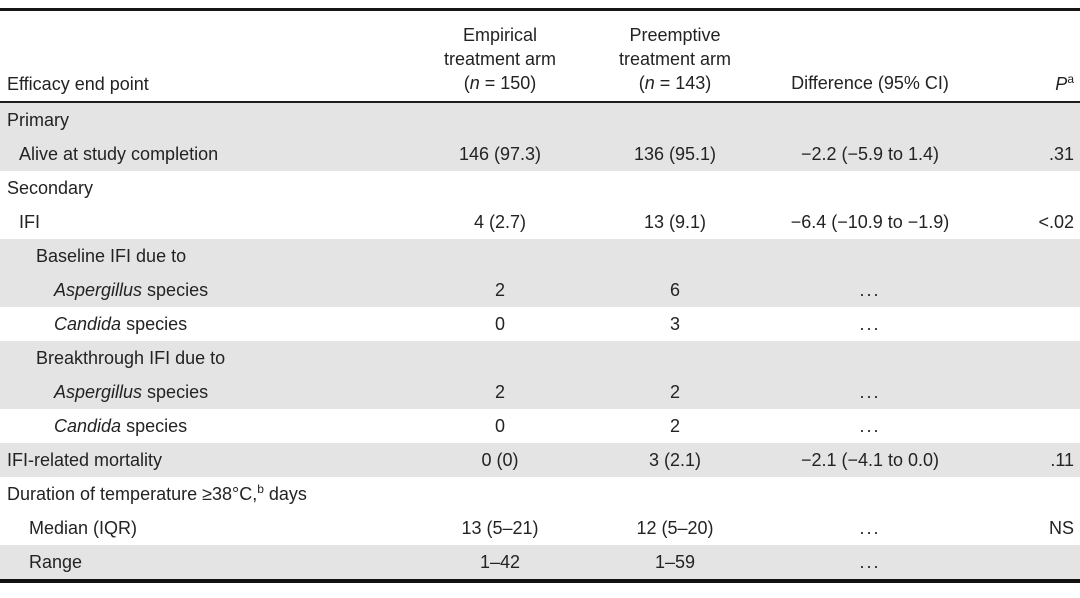  I want to click on header-preemptive-n: (n = 143), so click(675, 83).